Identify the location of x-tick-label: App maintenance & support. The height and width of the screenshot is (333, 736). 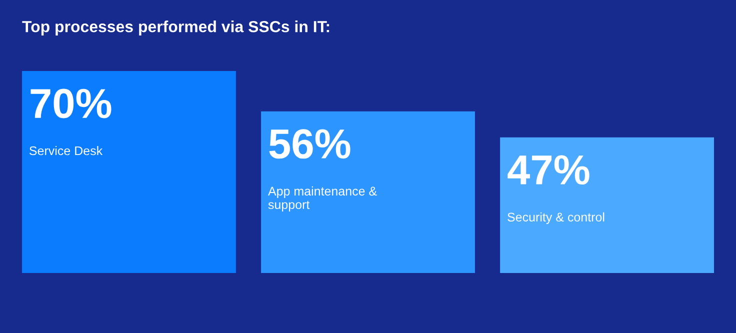
(322, 199).